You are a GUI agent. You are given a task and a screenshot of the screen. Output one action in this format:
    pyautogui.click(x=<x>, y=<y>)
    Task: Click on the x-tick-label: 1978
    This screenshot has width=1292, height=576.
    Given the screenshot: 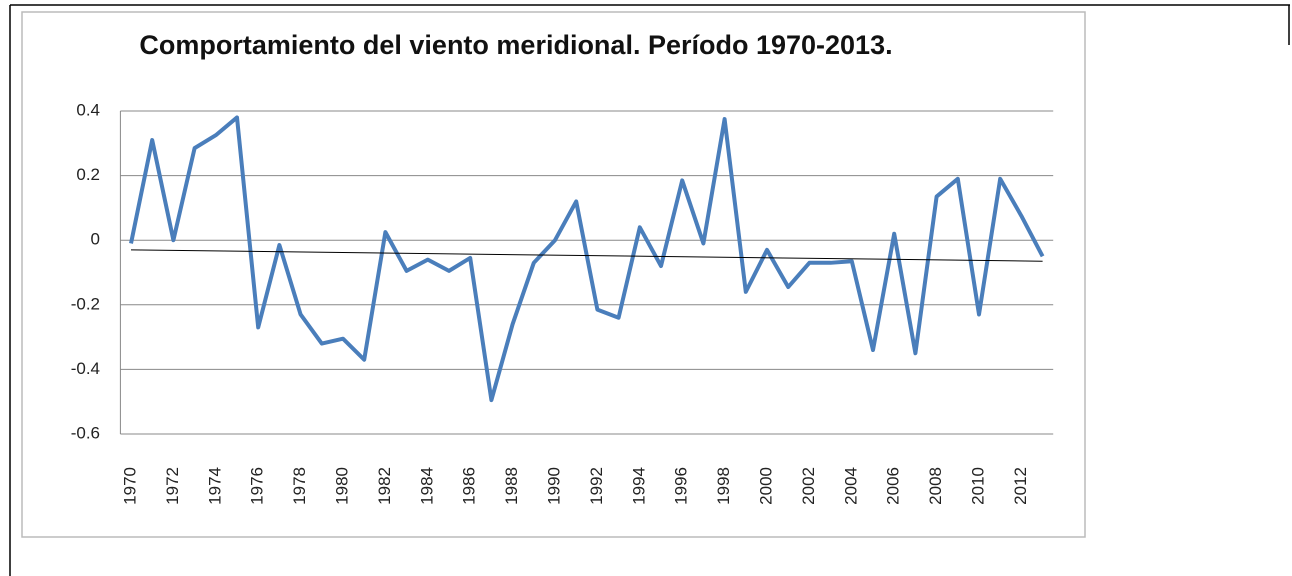 What is the action you would take?
    pyautogui.click(x=299, y=486)
    